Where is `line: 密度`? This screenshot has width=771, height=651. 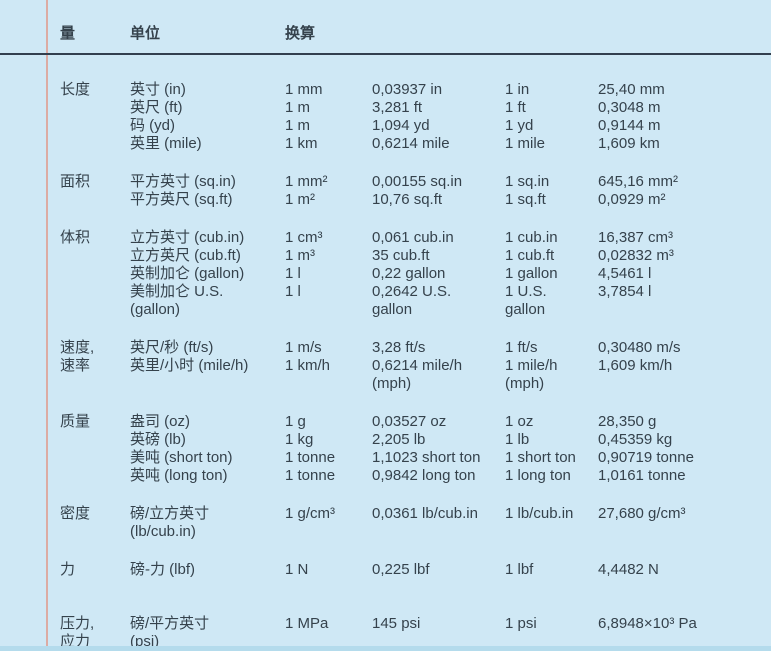 line: 密度 is located at coordinates (75, 513).